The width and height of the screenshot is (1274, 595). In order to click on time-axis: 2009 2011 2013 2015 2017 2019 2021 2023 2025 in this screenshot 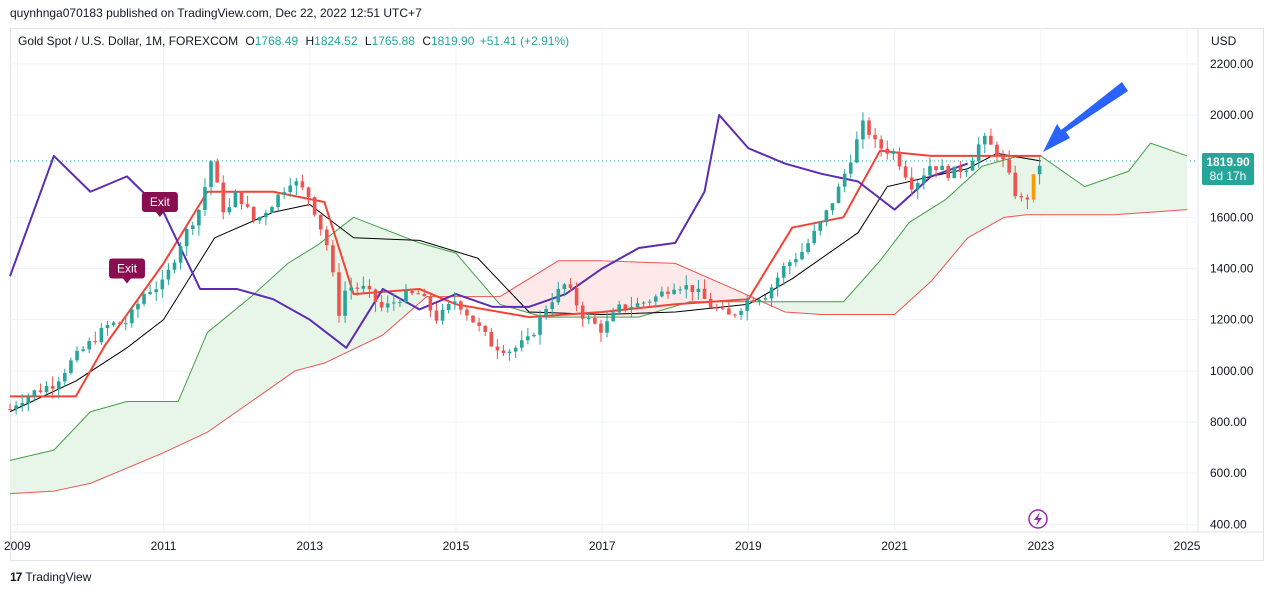, I will do `click(602, 546)`.